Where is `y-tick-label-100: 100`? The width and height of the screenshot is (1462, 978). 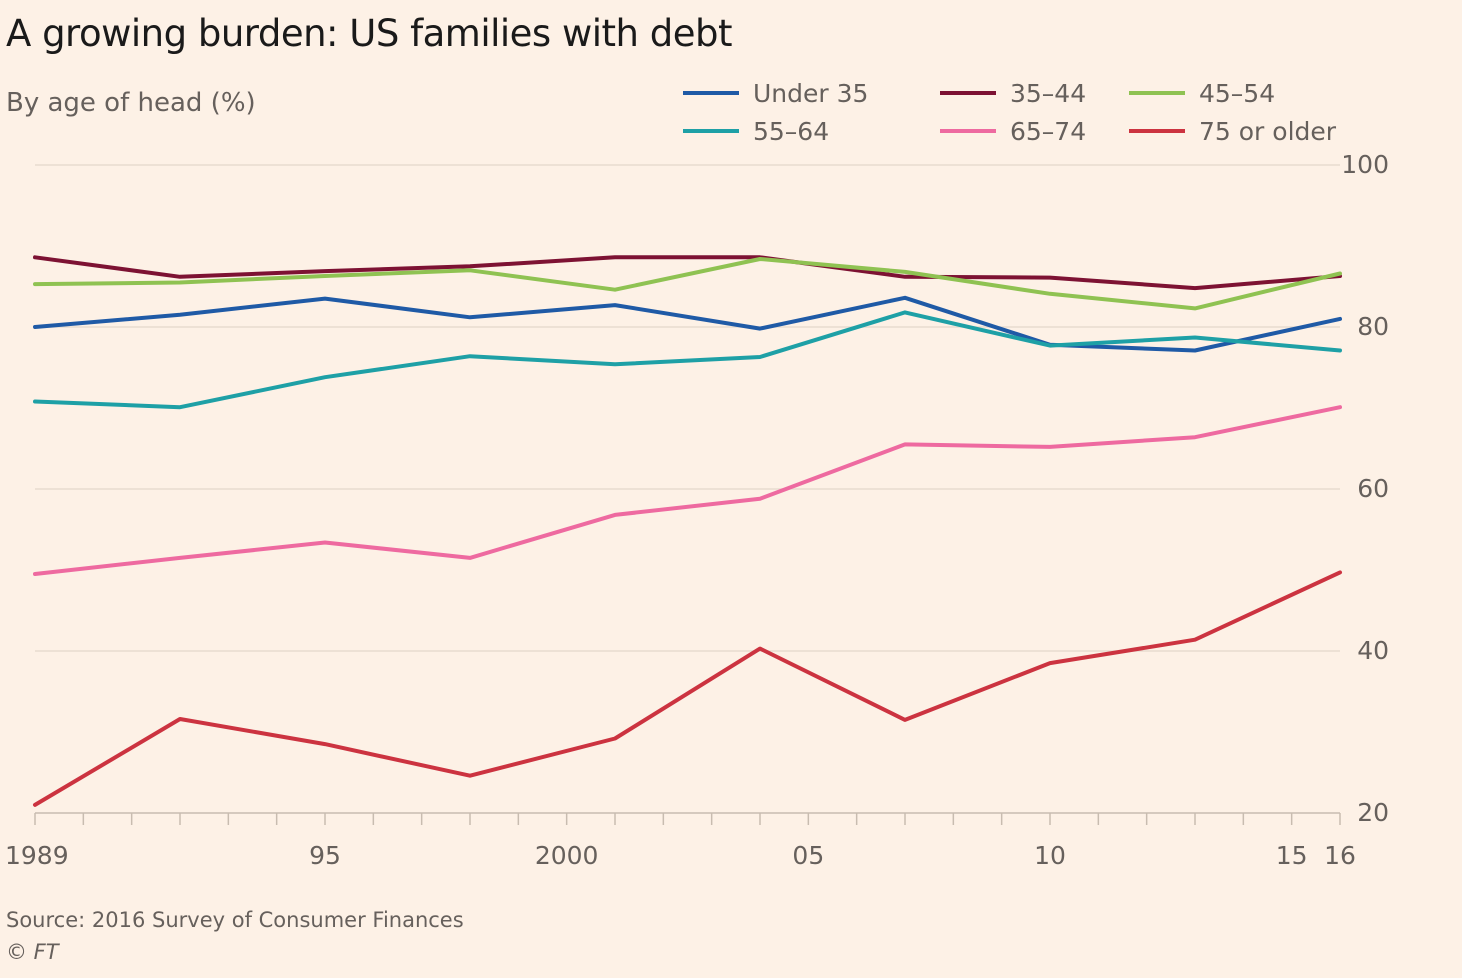 y-tick-label-100: 100 is located at coordinates (1365, 164).